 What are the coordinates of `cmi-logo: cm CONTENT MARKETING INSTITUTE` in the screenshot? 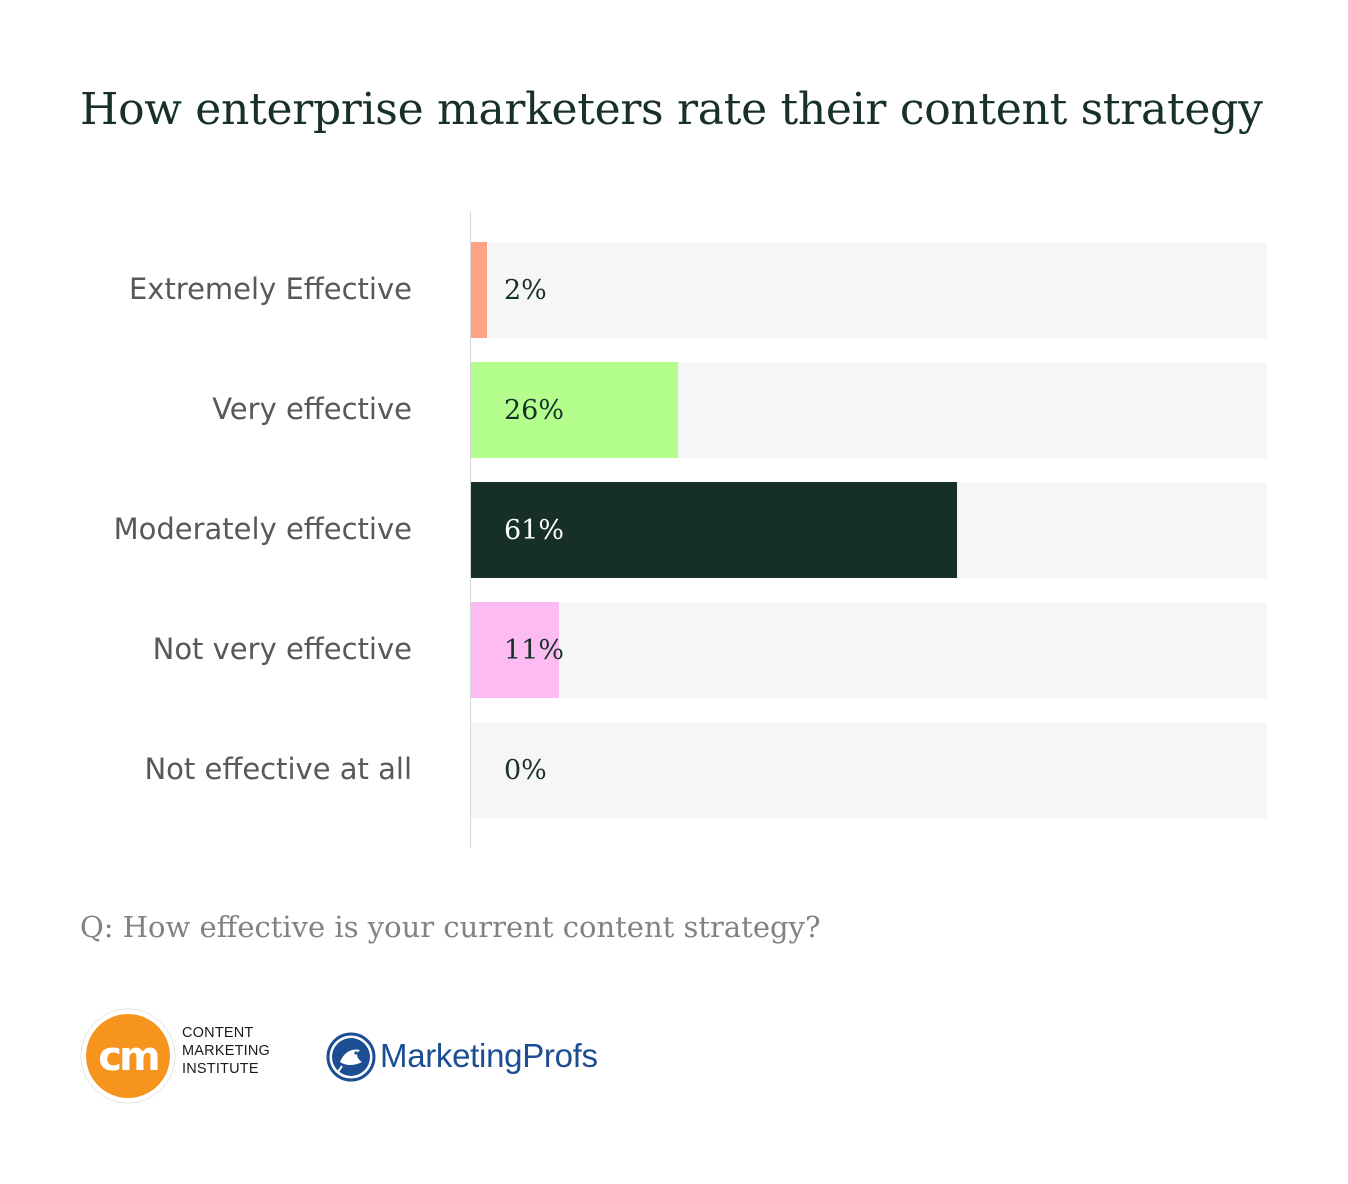 It's located at (185, 1056).